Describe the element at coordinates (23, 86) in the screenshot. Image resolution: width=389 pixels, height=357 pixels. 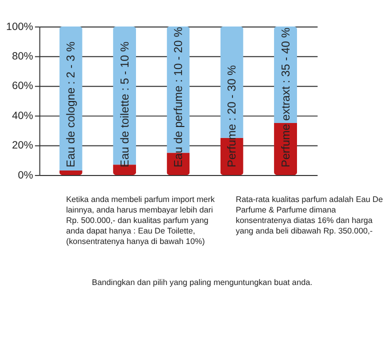
I see `y-tick-label: 60%` at that location.